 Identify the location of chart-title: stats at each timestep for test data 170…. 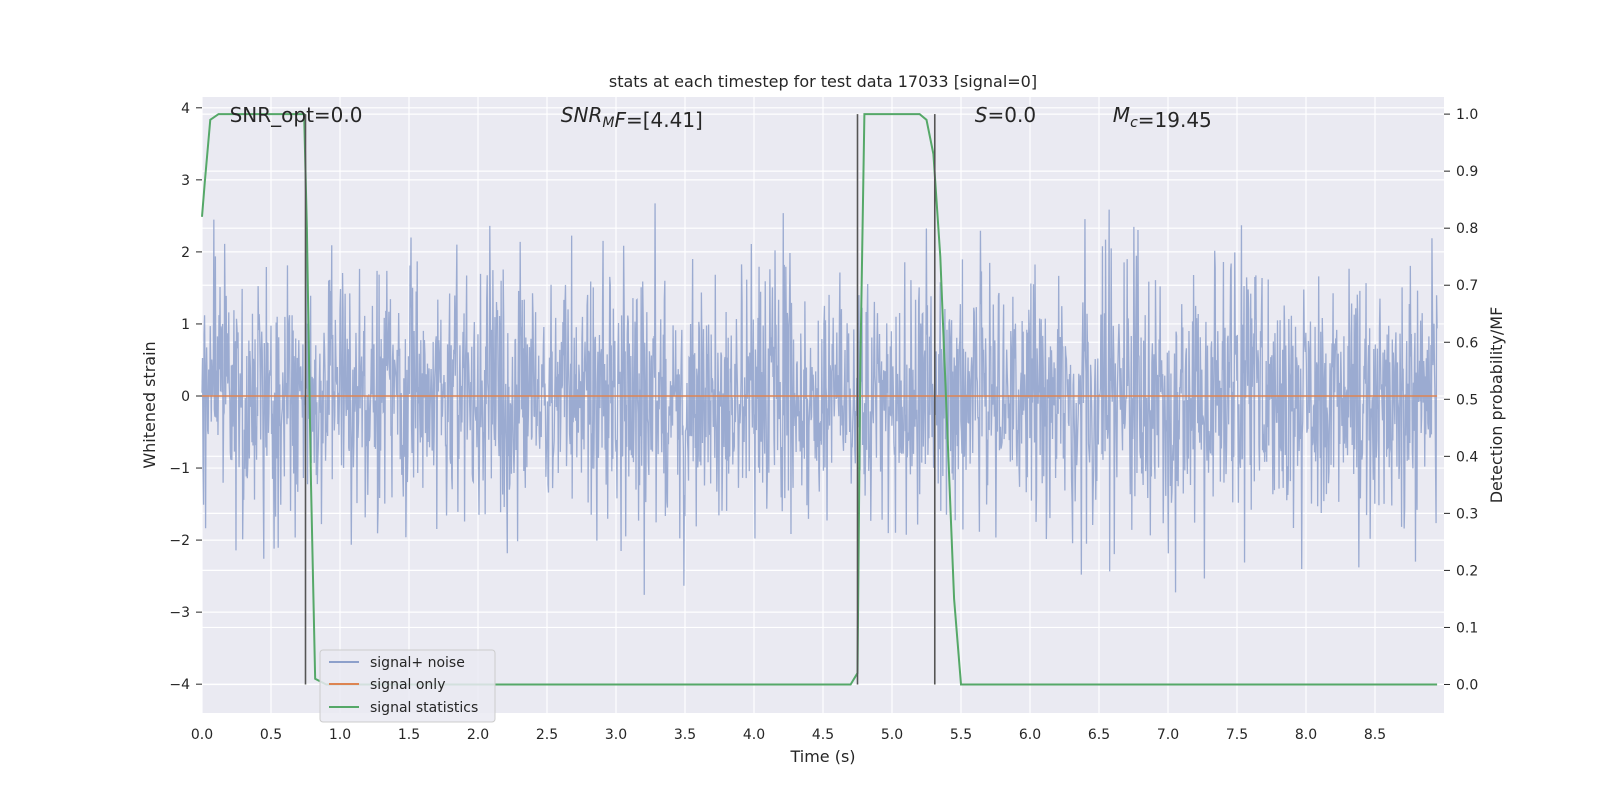
(823, 81).